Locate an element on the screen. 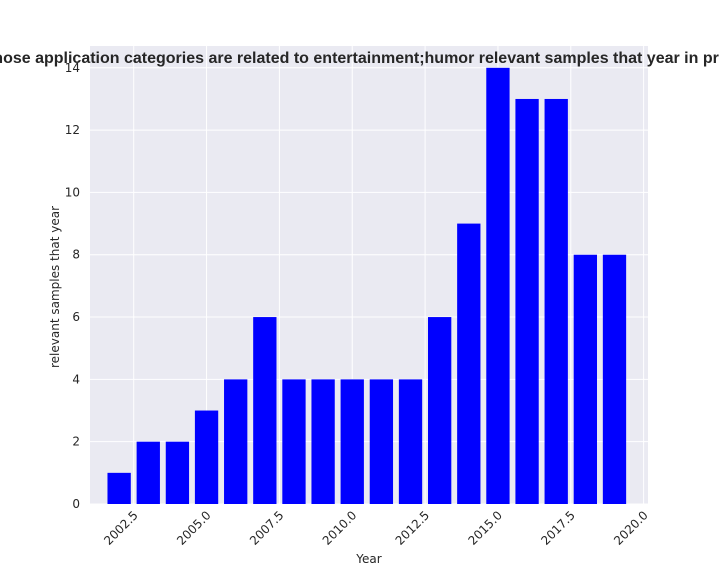 The image size is (720, 576). x-tick-label: 2005.0 is located at coordinates (194, 528).